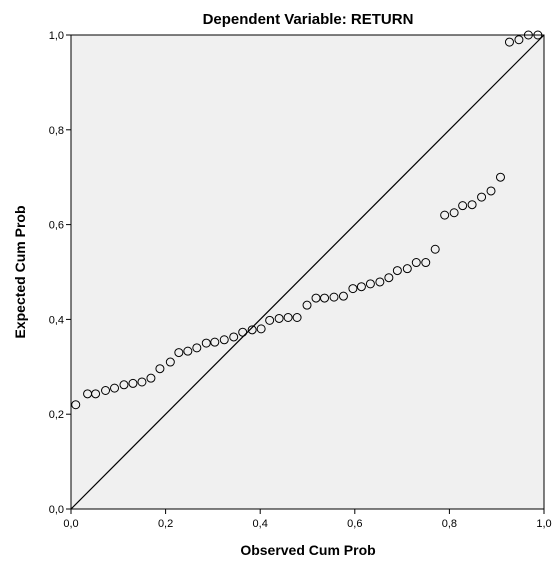 Image resolution: width=555 pixels, height=566 pixels. What do you see at coordinates (260, 524) in the screenshot?
I see `x-tick-label: 0,4` at bounding box center [260, 524].